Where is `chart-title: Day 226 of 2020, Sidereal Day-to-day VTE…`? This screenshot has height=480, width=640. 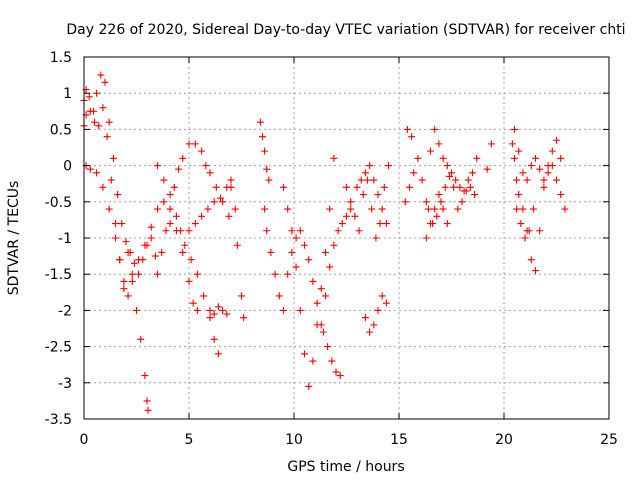
chart-title: Day 226 of 2020, Sidereal Day-to-day VTE… is located at coordinates (345, 30).